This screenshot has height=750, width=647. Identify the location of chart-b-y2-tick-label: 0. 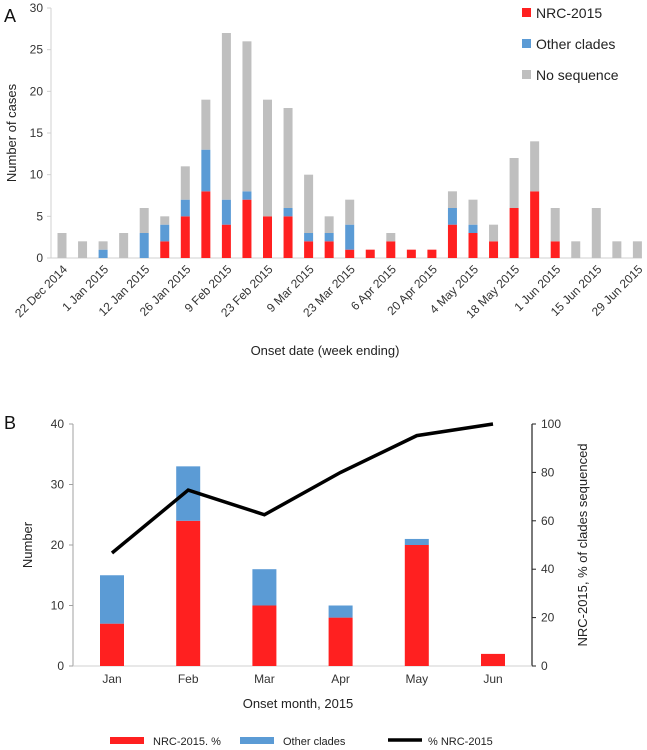
(544, 666).